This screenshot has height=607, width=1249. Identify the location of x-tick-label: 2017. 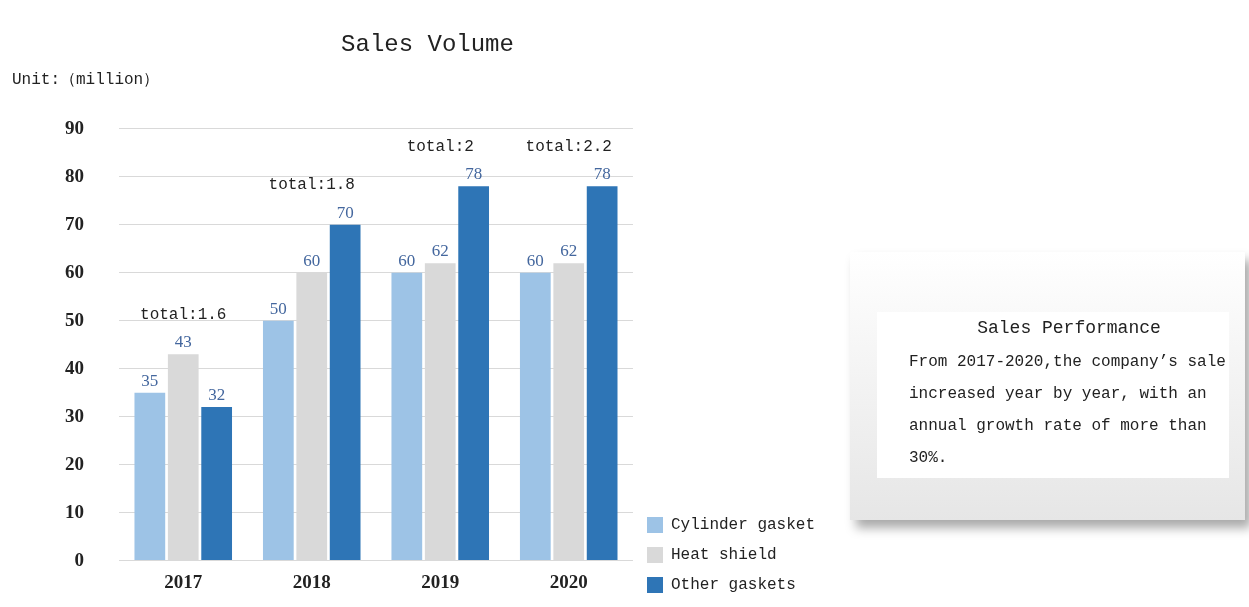
(183, 581).